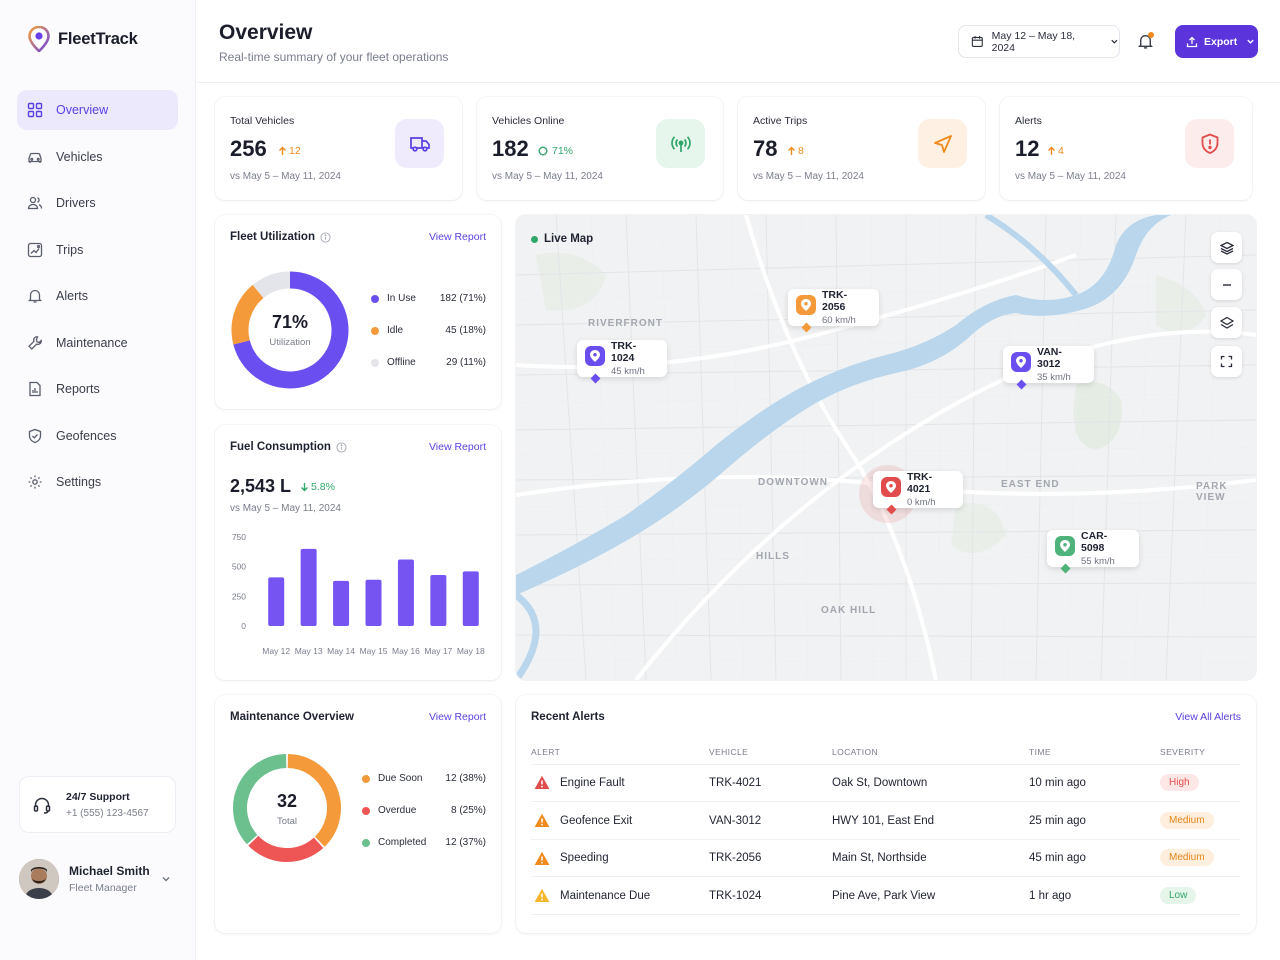 The width and height of the screenshot is (1280, 960). I want to click on x-tick-label: May 13, so click(309, 651).